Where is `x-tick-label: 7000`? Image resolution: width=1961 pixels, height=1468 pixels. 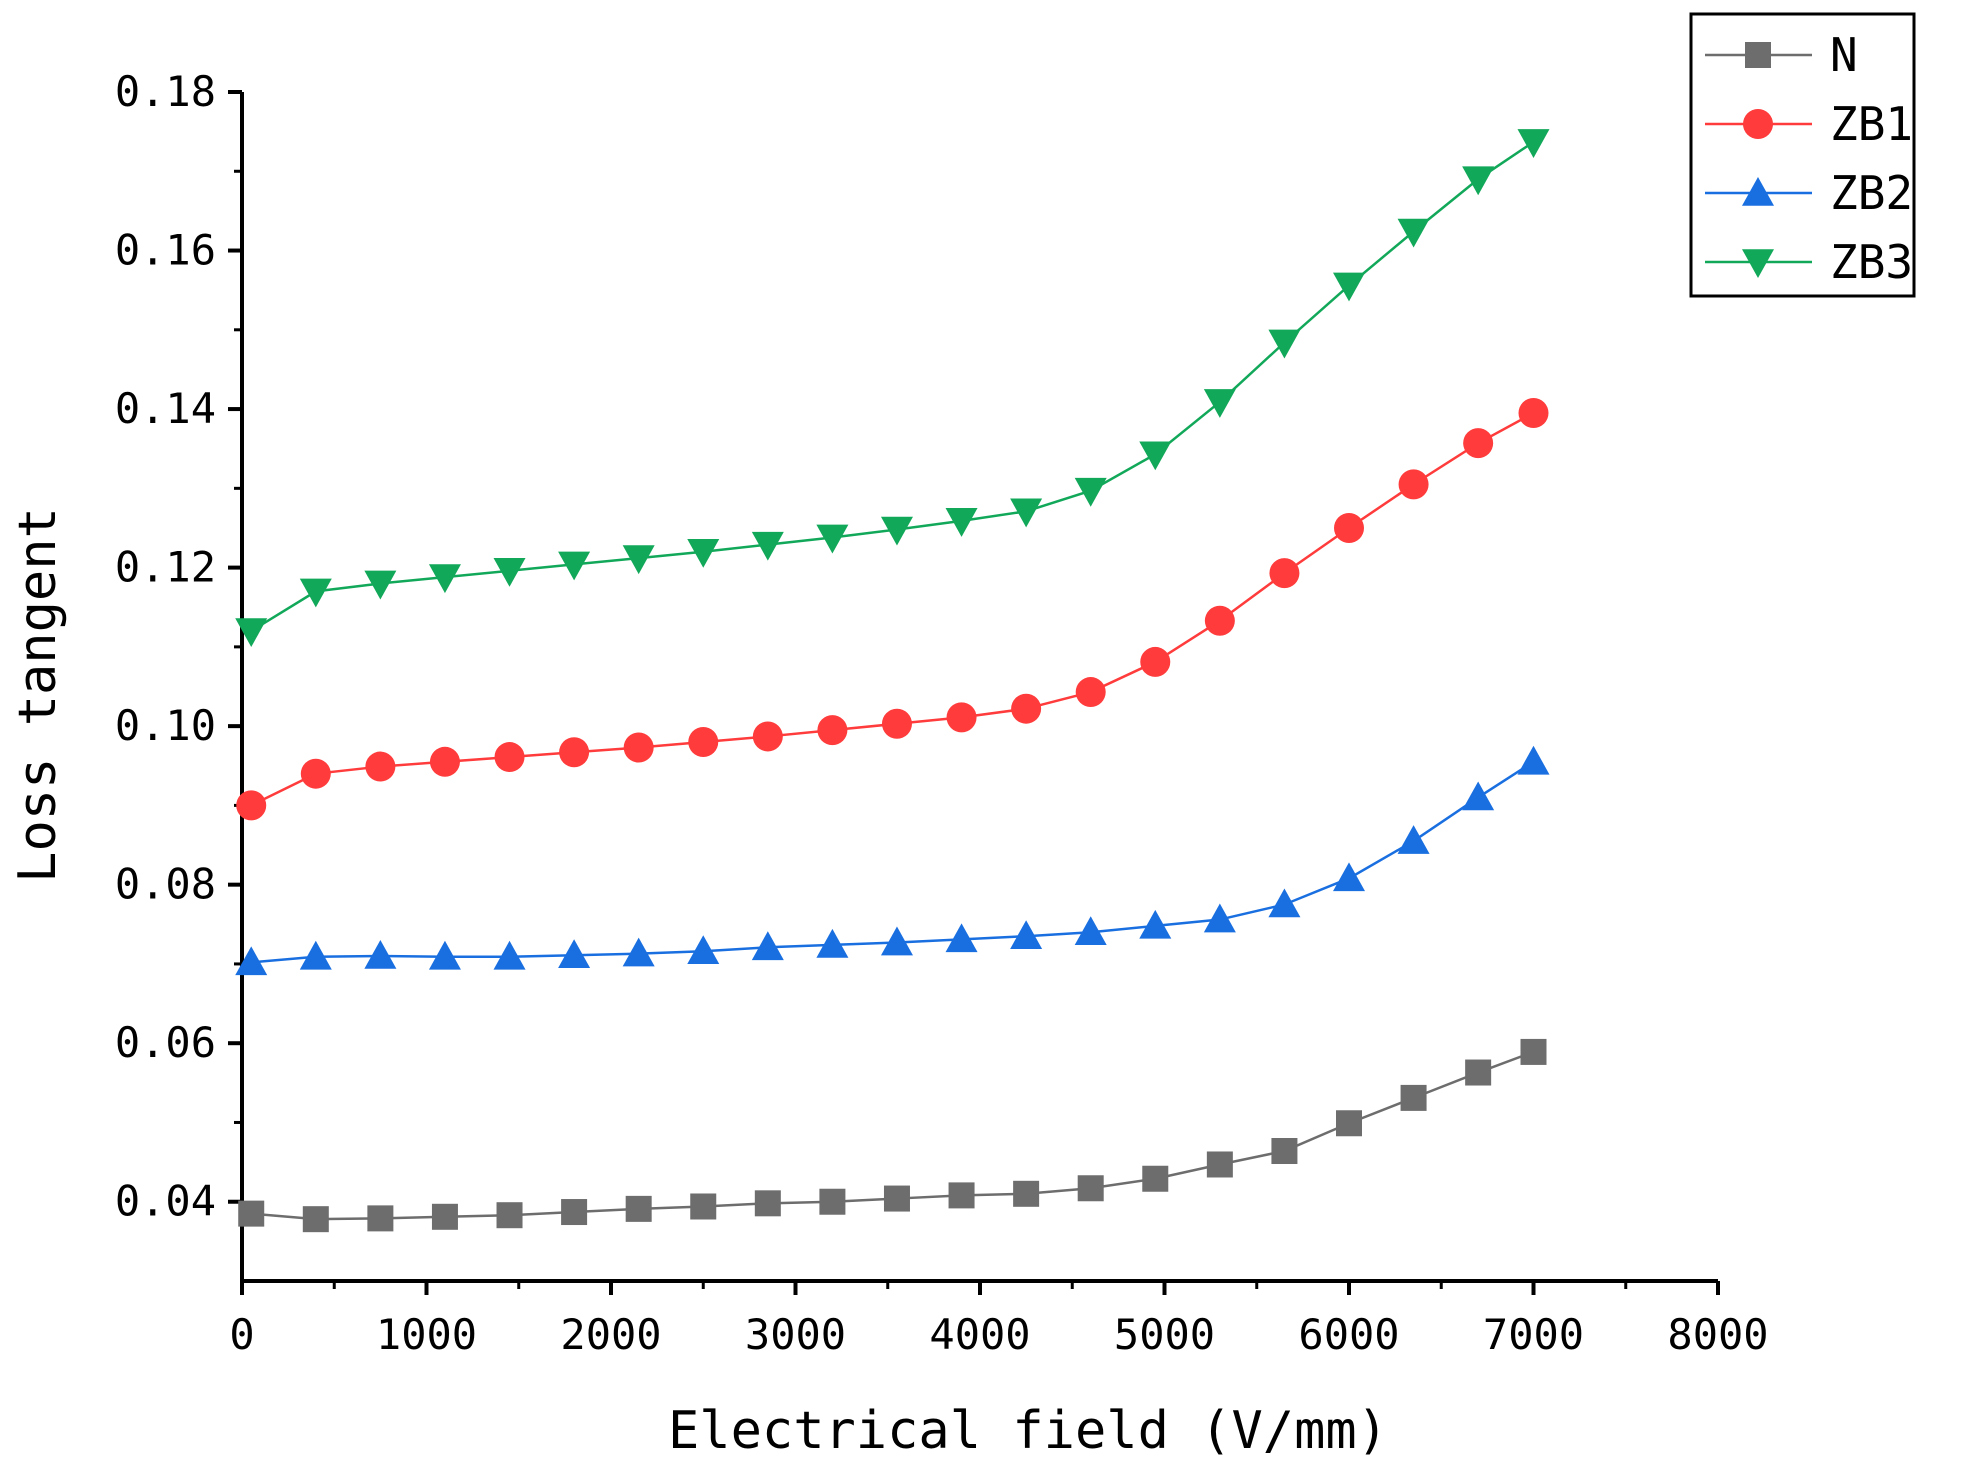
x-tick-label: 7000 is located at coordinates (1533, 1334).